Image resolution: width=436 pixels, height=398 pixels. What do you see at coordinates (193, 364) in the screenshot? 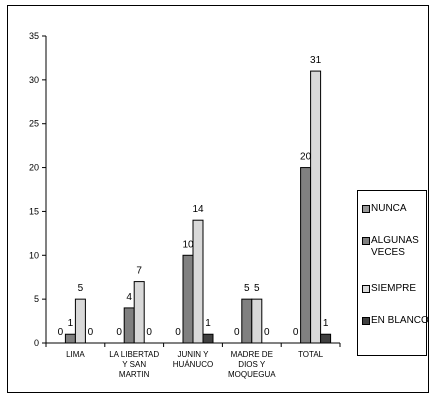
I see `x-tick-label: HUÁNUCO` at bounding box center [193, 364].